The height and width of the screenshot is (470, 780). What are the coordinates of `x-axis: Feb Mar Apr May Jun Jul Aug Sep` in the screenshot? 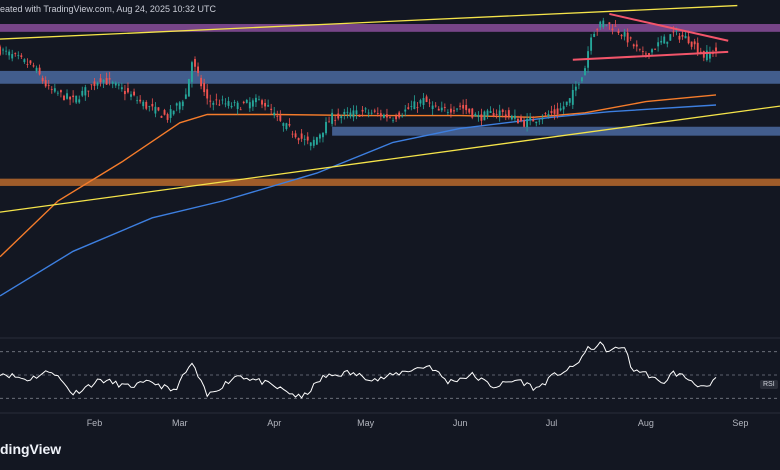 It's located at (418, 423).